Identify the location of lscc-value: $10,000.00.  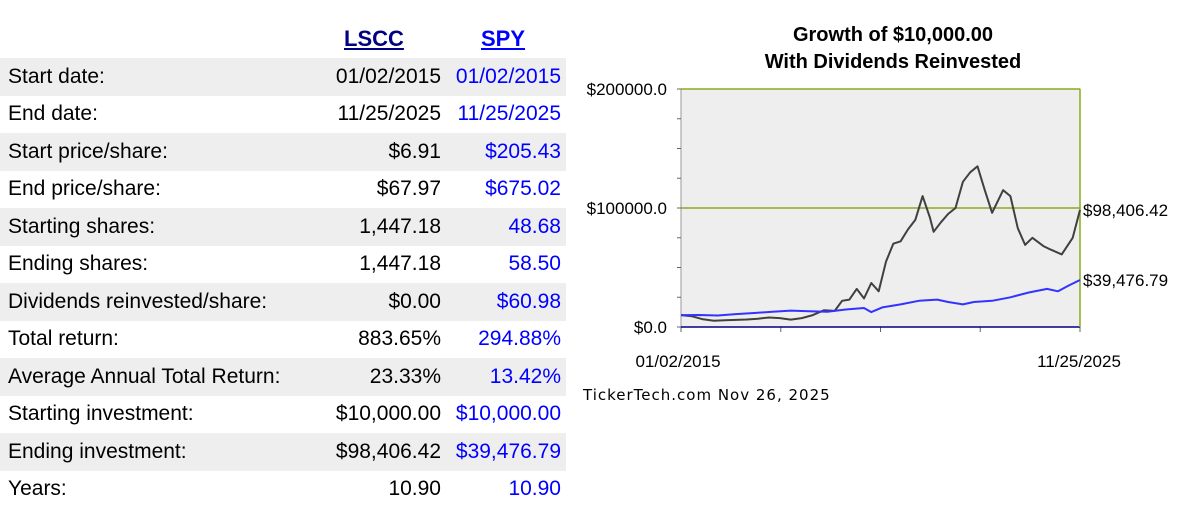
(388, 414).